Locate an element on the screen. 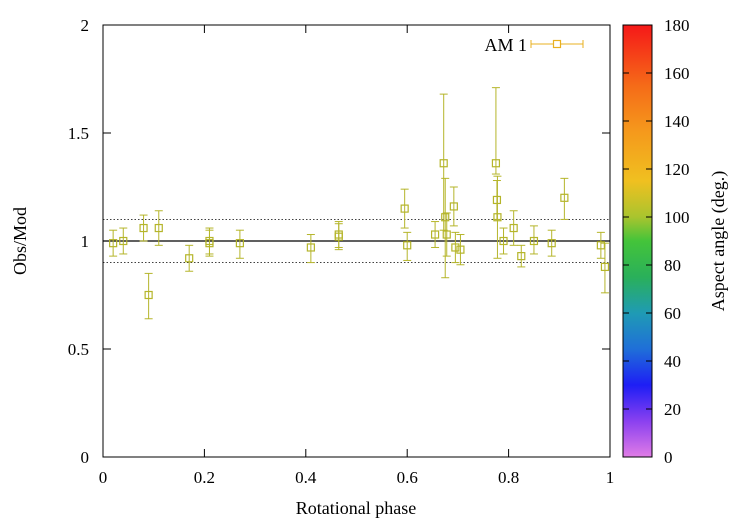  colorbar-tick-label: 140 is located at coordinates (677, 121).